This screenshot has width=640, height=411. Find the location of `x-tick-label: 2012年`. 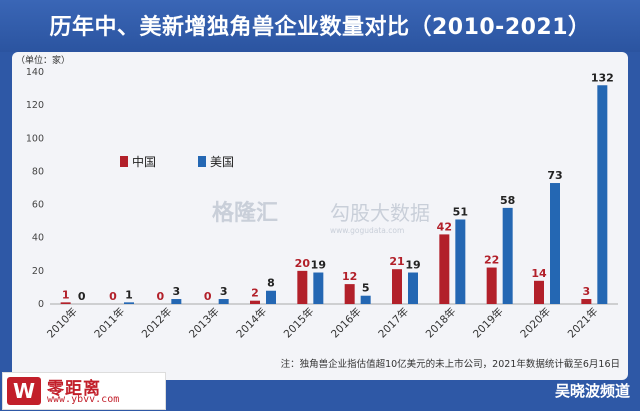

x-tick-label: 2012年 is located at coordinates (157, 323).